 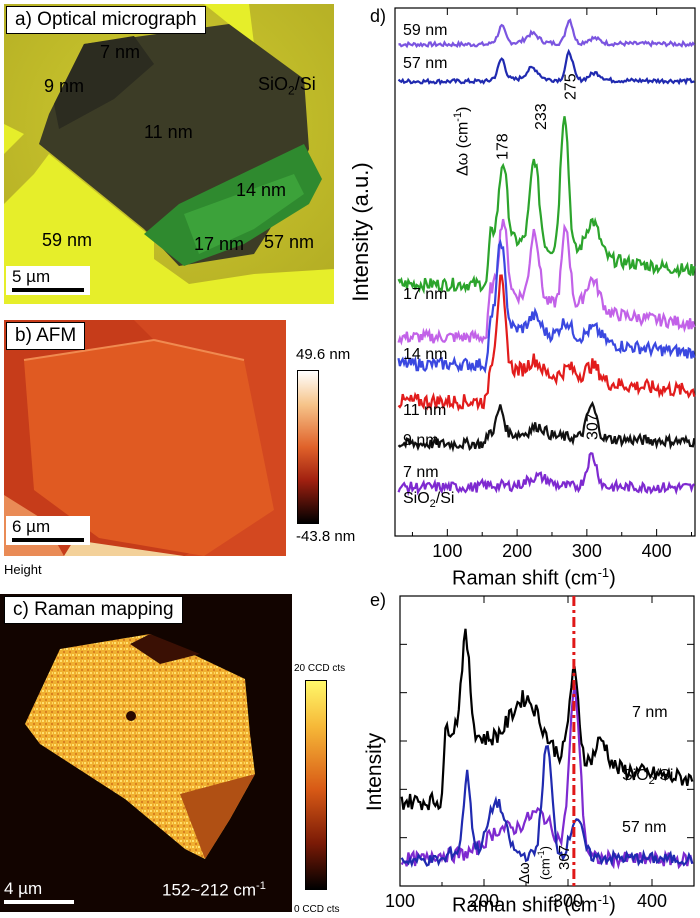 I want to click on chart-d-ylabel: Intensity (a.u.), so click(x=360, y=232).